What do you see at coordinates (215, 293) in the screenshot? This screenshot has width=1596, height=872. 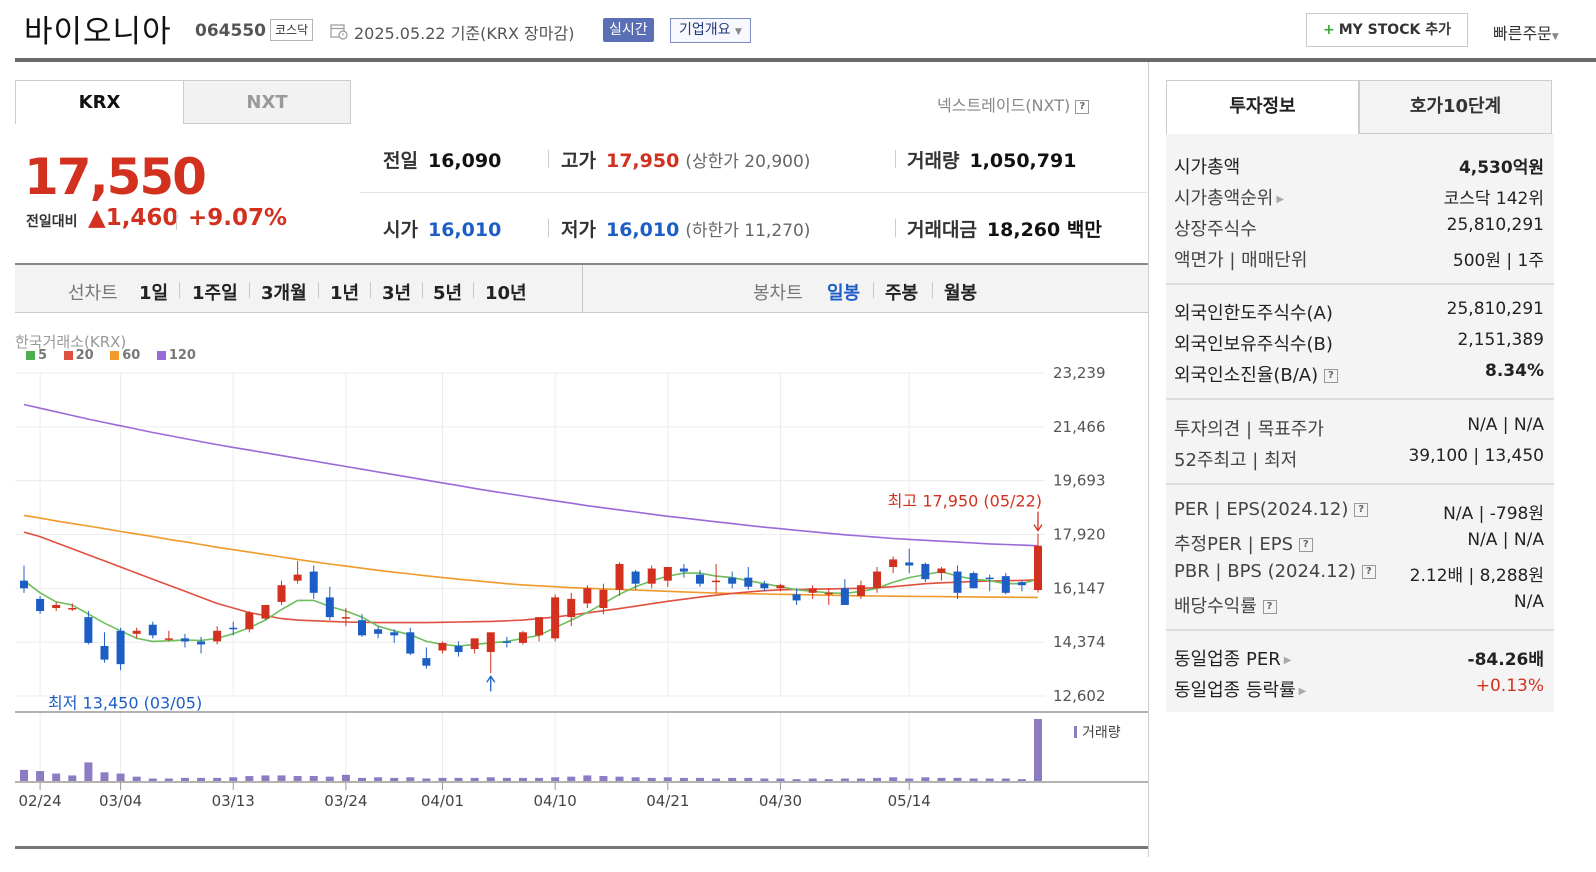 I see `period-1w: 1주일` at bounding box center [215, 293].